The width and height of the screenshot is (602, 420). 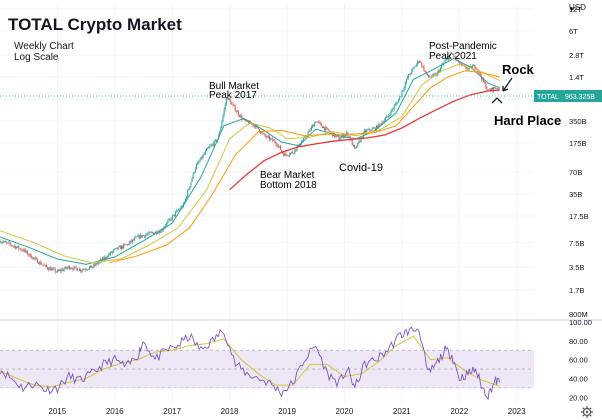 I want to click on rsi-tick-label: 40.00, so click(x=578, y=378).